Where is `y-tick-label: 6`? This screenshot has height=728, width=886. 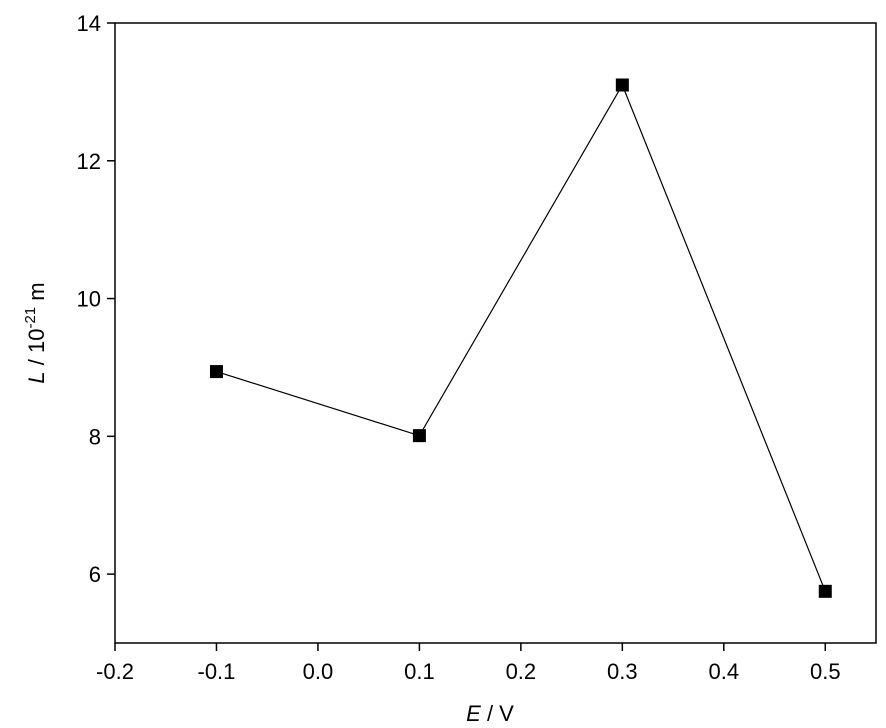
y-tick-label: 6 is located at coordinates (95, 574).